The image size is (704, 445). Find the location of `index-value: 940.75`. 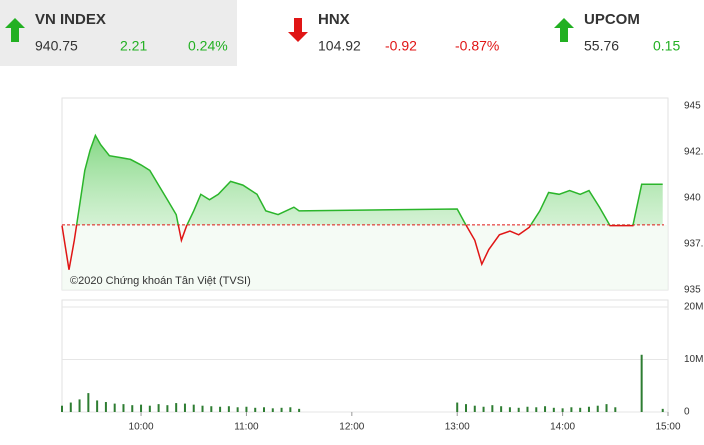

index-value: 940.75 is located at coordinates (56, 46).